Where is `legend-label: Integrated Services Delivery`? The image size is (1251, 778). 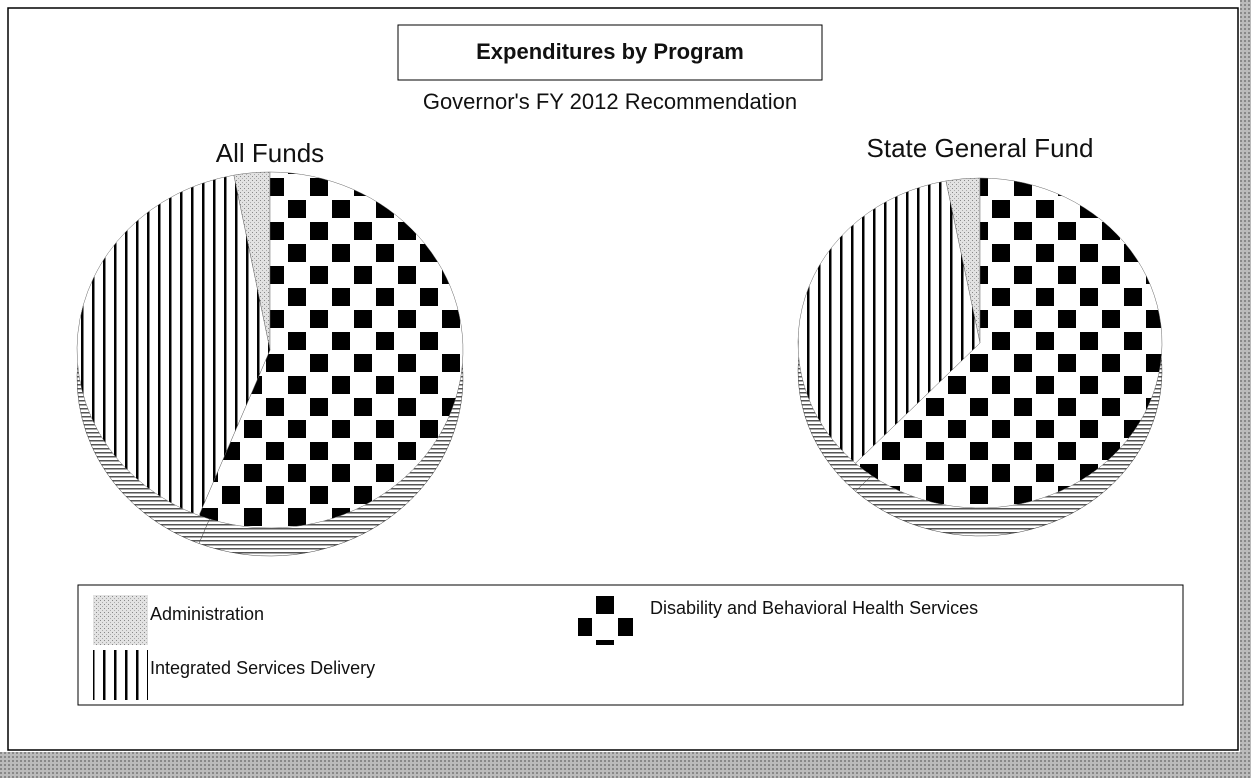
legend-label: Integrated Services Delivery is located at coordinates (262, 668).